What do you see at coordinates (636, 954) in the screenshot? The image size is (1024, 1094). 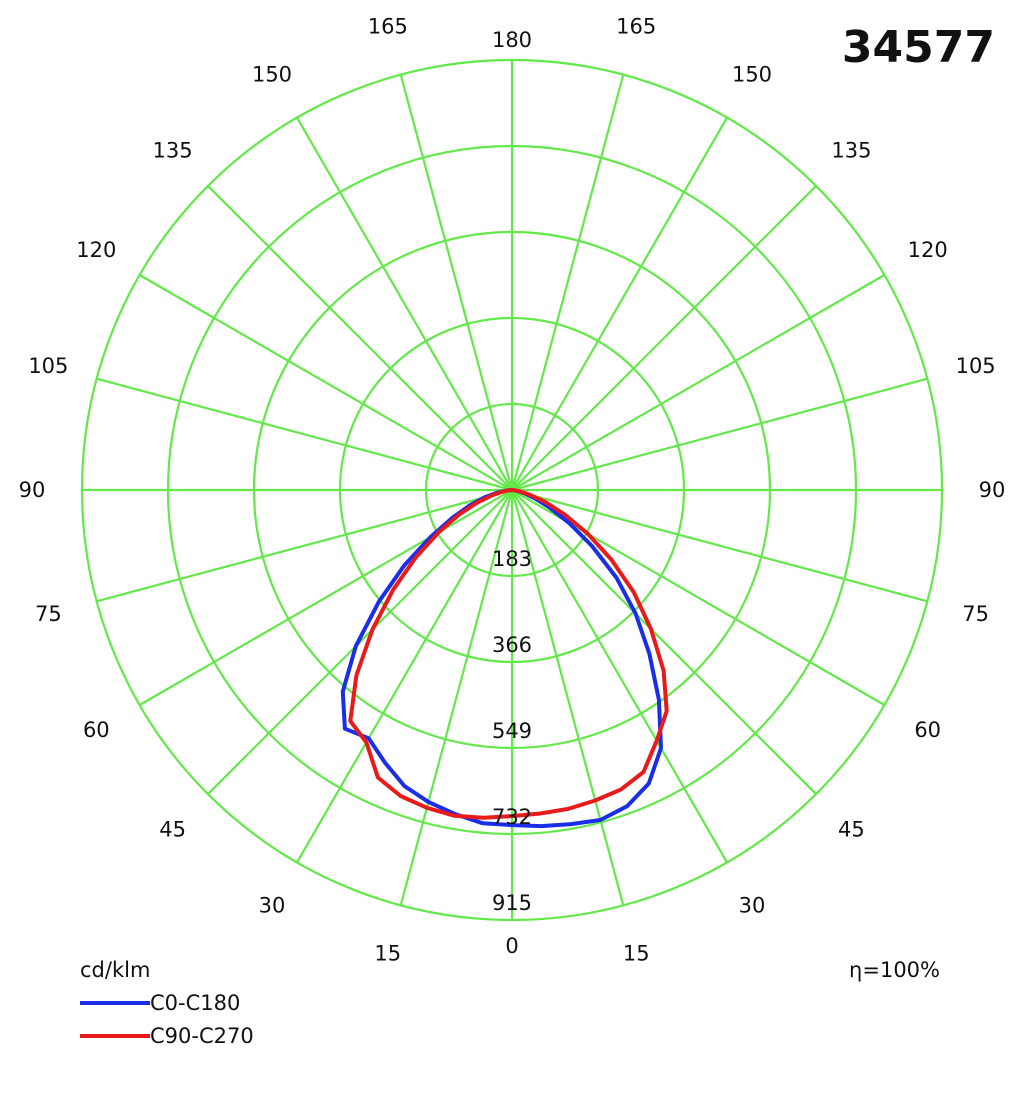 I see `angle-label-right: 15` at bounding box center [636, 954].